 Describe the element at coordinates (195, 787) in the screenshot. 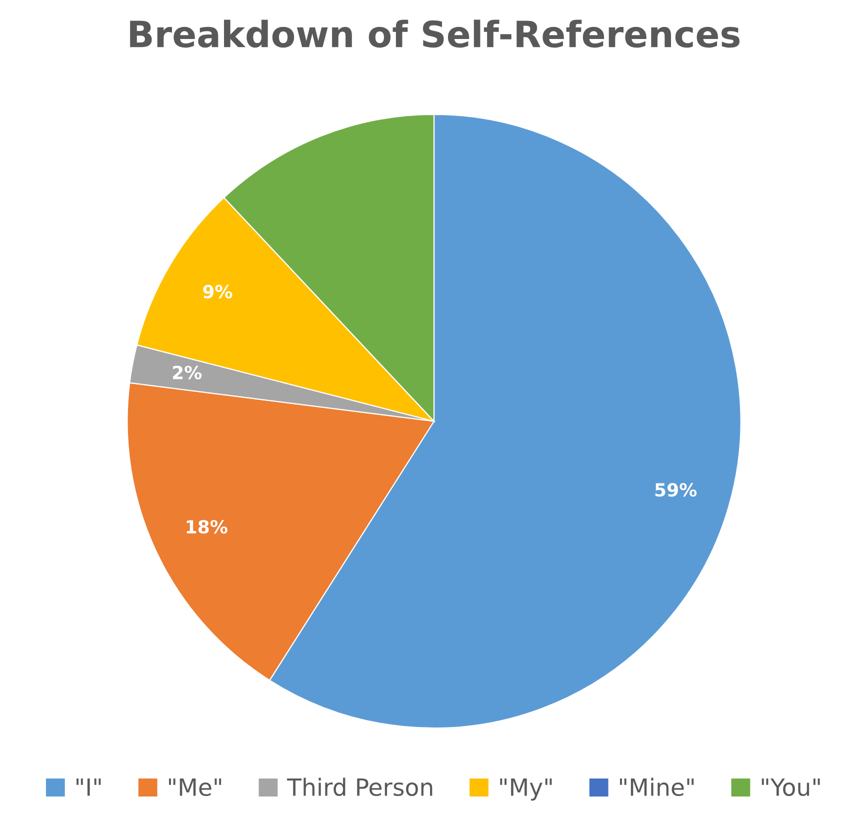

I see `legend-label: "Me"` at that location.